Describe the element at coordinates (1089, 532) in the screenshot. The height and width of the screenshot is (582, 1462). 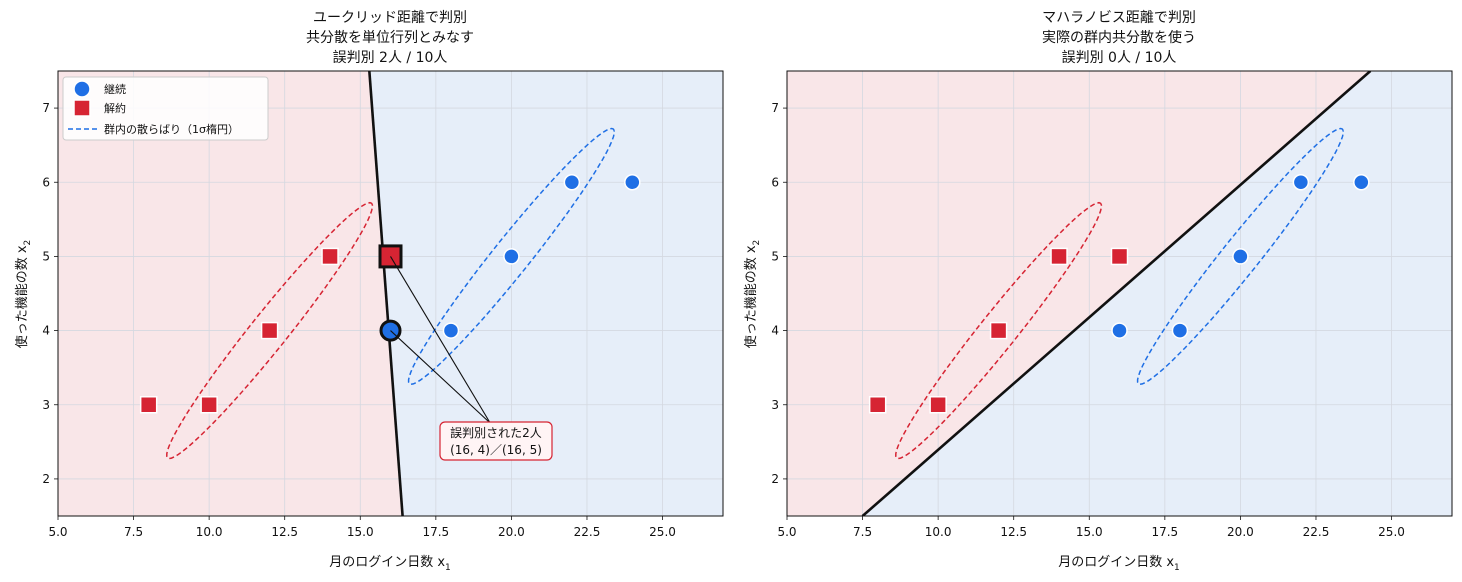
I see `right-x-tick-label-4: 15.0` at that location.